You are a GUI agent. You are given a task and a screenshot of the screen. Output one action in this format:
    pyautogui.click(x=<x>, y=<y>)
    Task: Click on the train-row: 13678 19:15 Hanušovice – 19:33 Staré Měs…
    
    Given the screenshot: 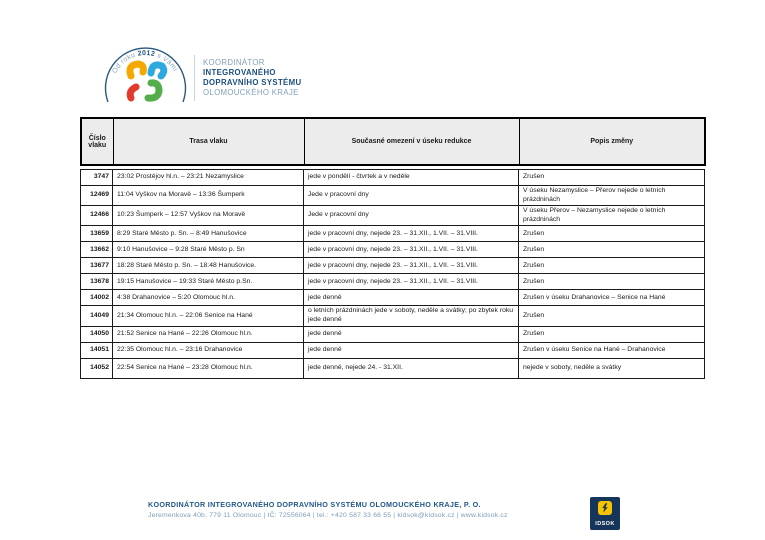 What is the action you would take?
    pyautogui.click(x=392, y=282)
    